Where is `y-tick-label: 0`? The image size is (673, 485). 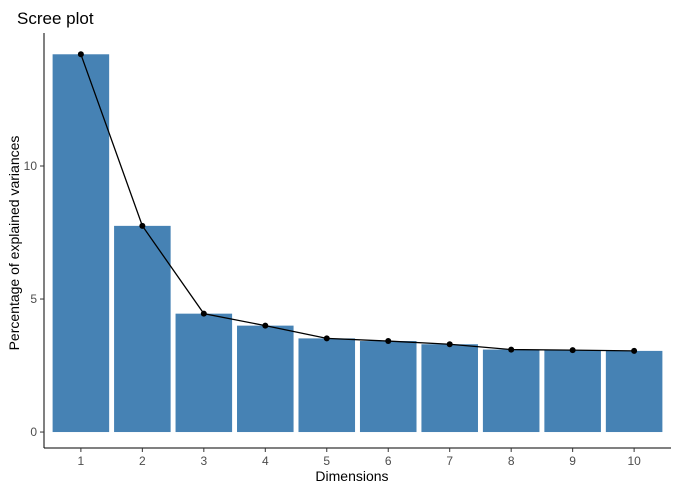
y-tick-label: 0 is located at coordinates (33, 432).